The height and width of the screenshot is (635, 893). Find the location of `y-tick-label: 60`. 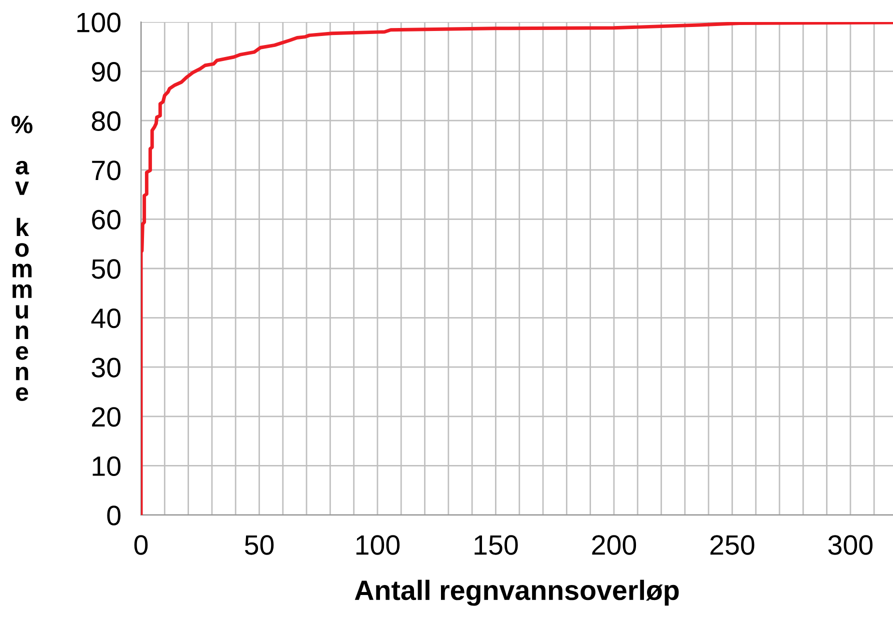

y-tick-label: 60 is located at coordinates (106, 220).